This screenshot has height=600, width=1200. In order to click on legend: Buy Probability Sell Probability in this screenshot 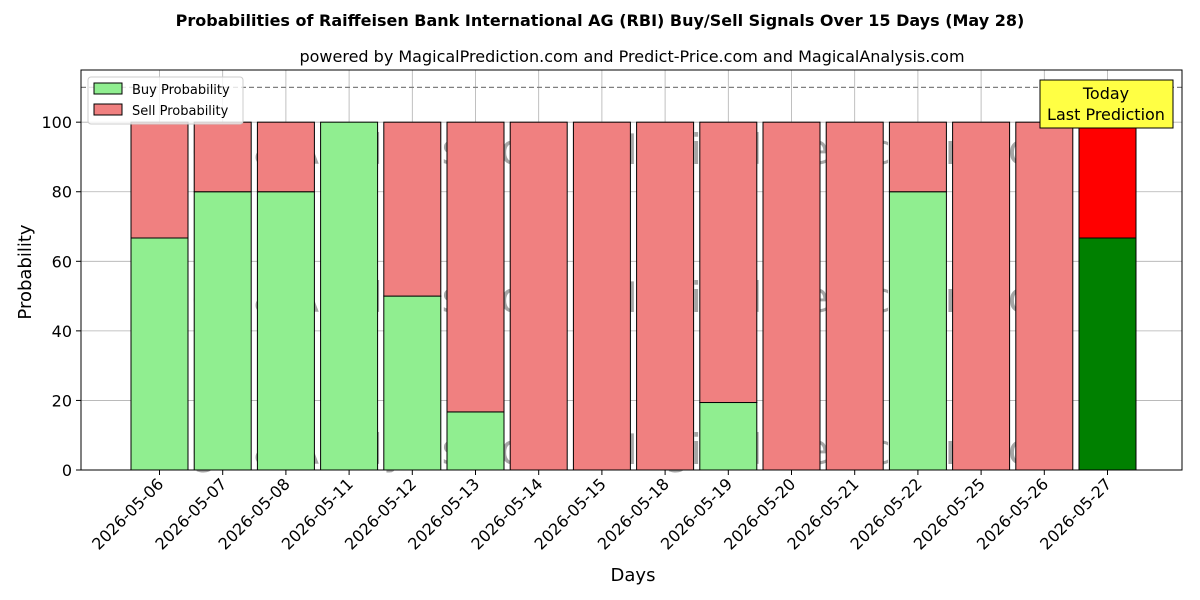, I will do `click(165, 100)`.